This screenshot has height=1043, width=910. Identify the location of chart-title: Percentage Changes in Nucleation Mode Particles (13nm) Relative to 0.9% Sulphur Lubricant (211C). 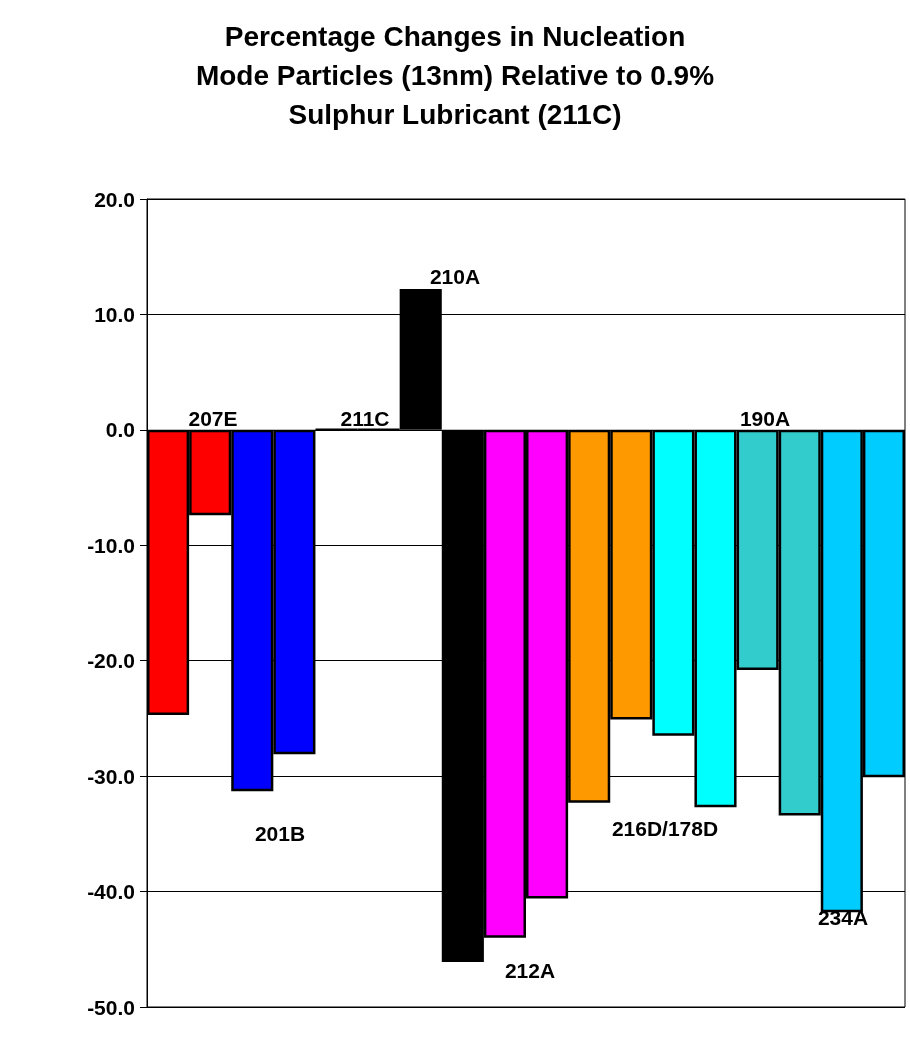
(455, 75).